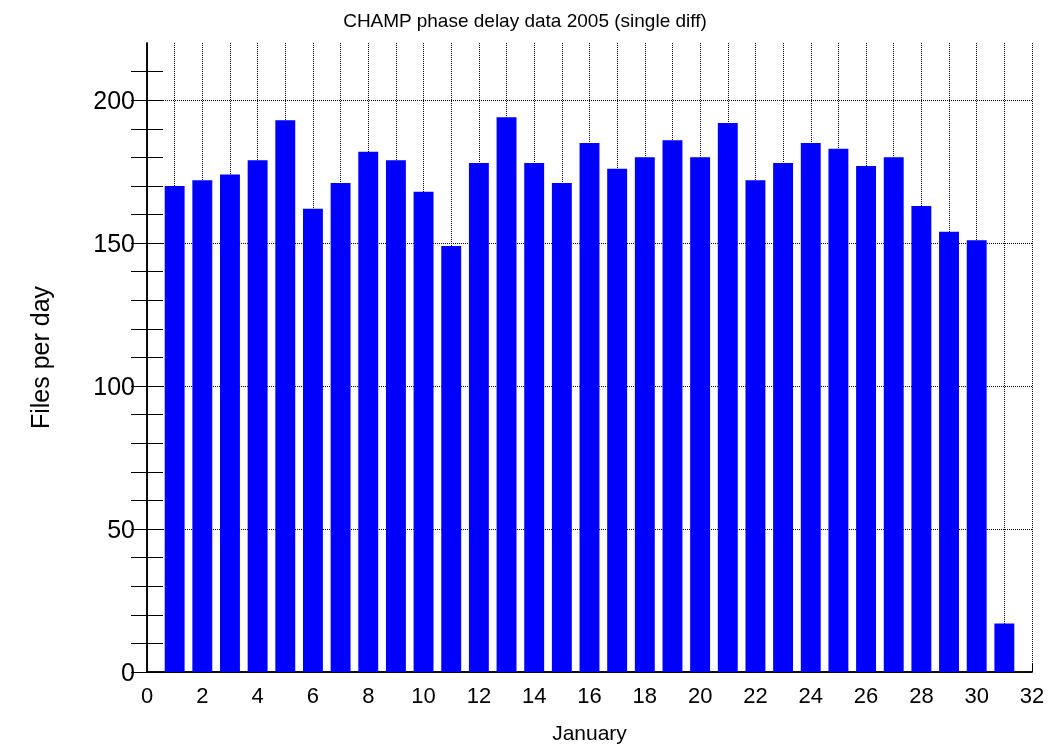  Describe the element at coordinates (810, 695) in the screenshot. I see `x-tick-label: 24` at that location.